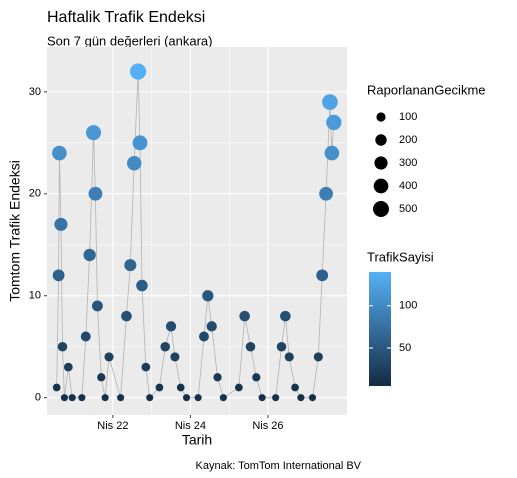  I want to click on x-tick-label: Nis 26, so click(267, 426).